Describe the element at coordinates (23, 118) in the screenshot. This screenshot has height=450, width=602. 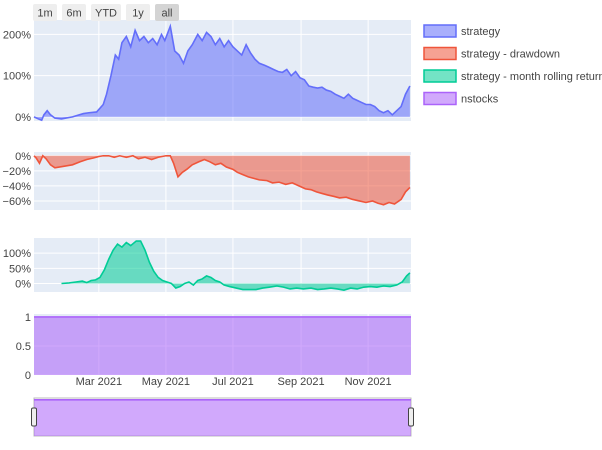
I see `strategy-ytick-label: 0%` at that location.